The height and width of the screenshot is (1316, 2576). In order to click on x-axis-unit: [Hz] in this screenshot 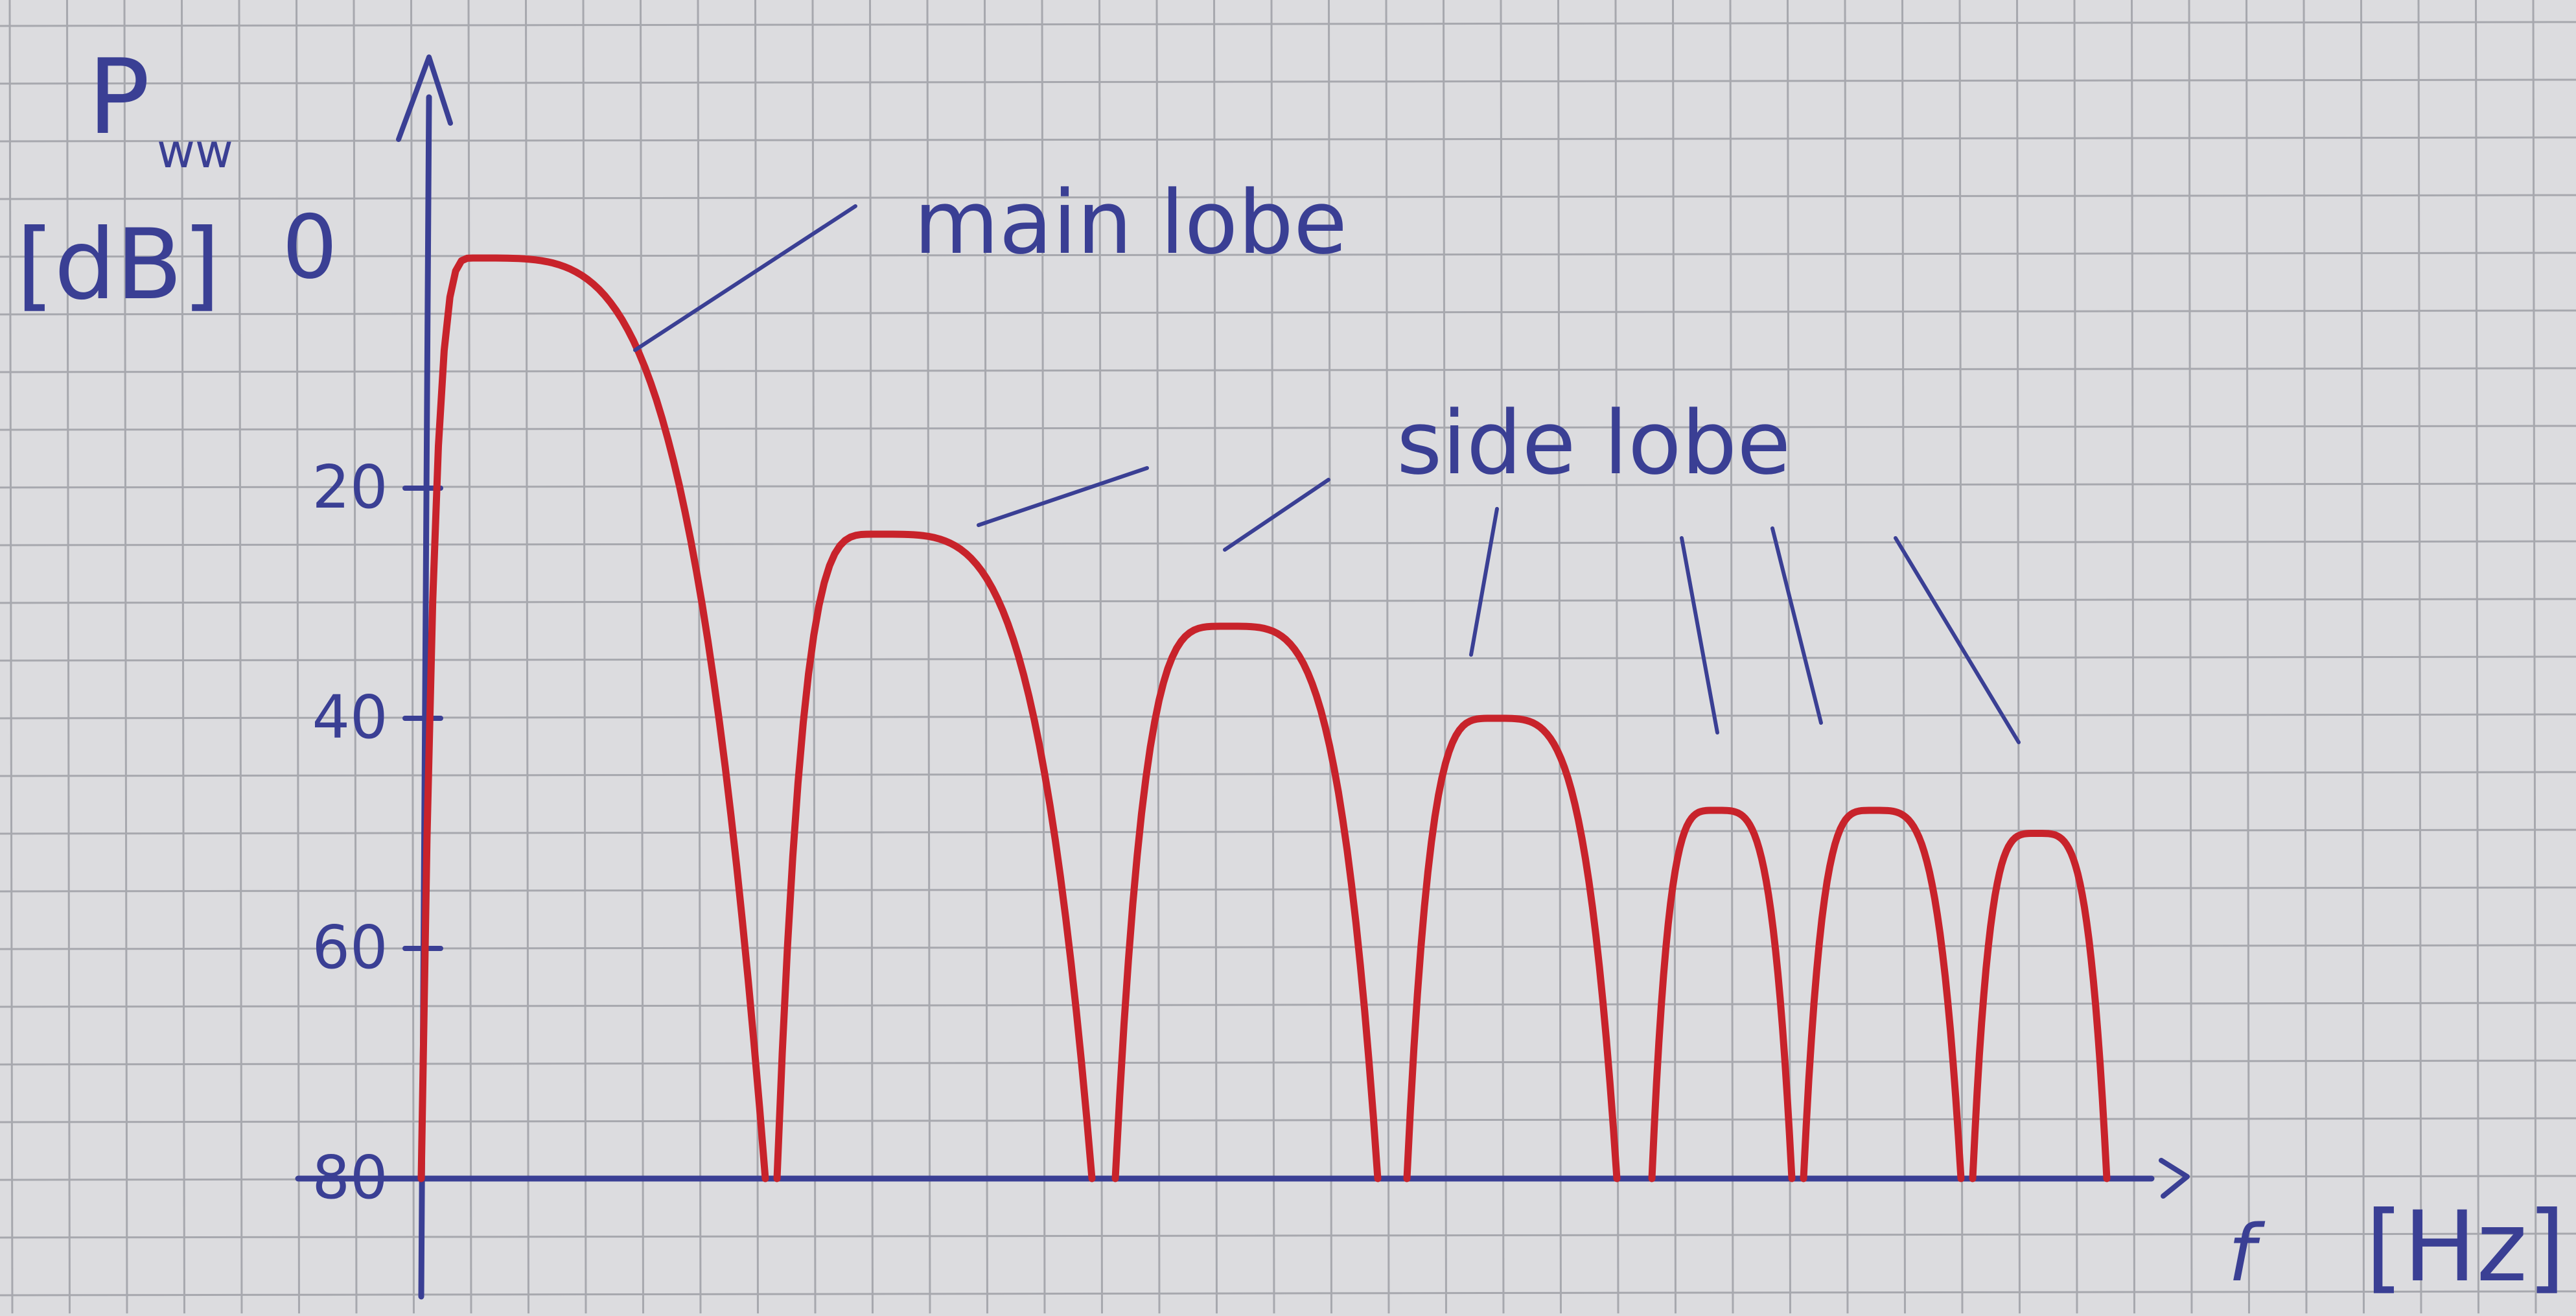, I will do `click(2466, 1247)`.